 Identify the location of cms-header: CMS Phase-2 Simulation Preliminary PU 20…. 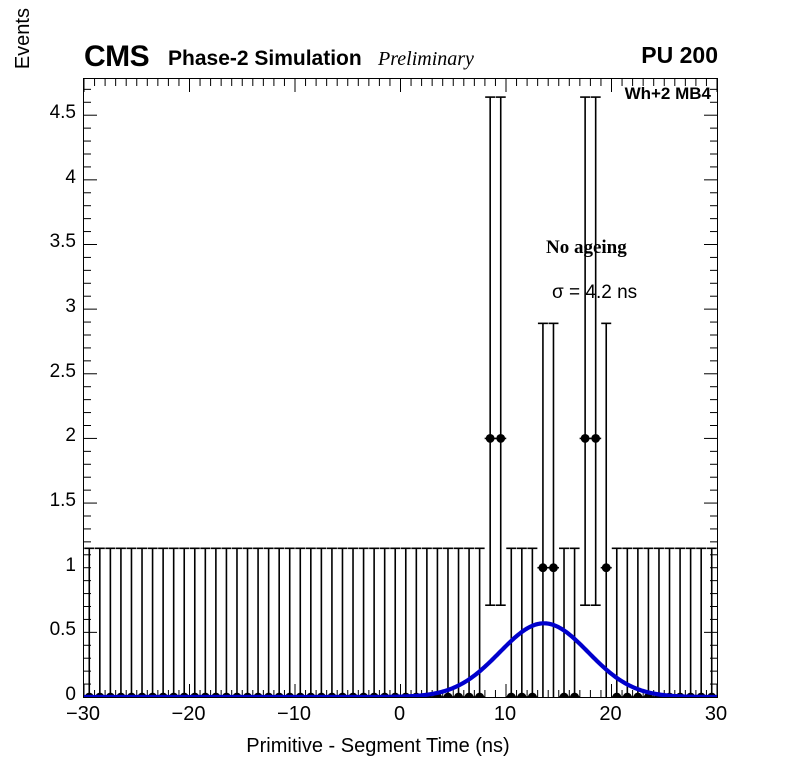
(398, 40).